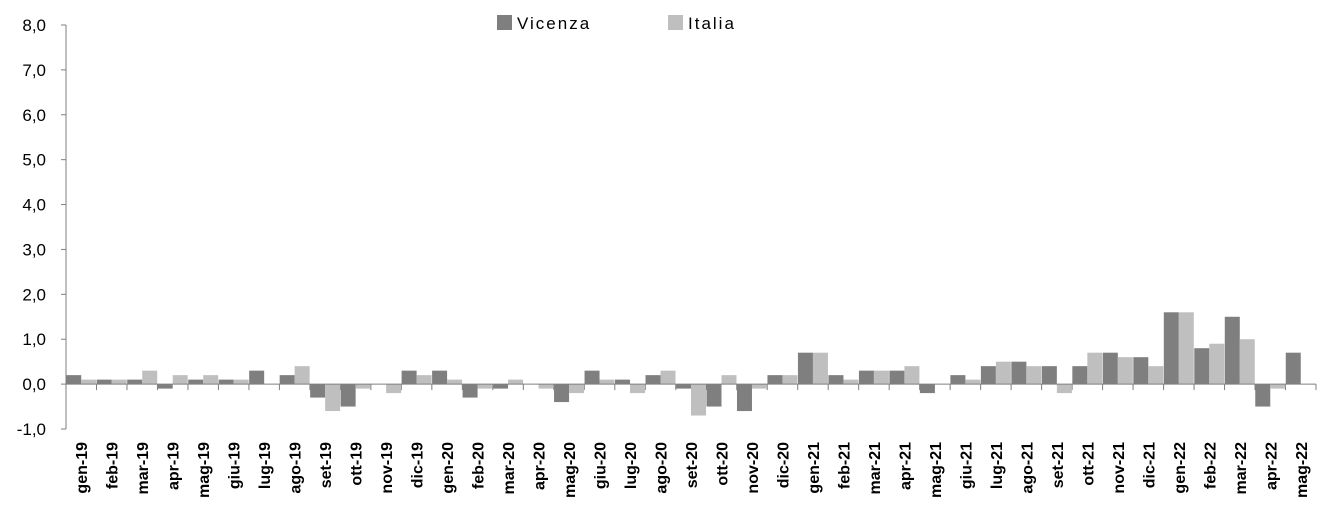 This screenshot has height=515, width=1319. I want to click on x-tick-label: gen-21, so click(814, 468).